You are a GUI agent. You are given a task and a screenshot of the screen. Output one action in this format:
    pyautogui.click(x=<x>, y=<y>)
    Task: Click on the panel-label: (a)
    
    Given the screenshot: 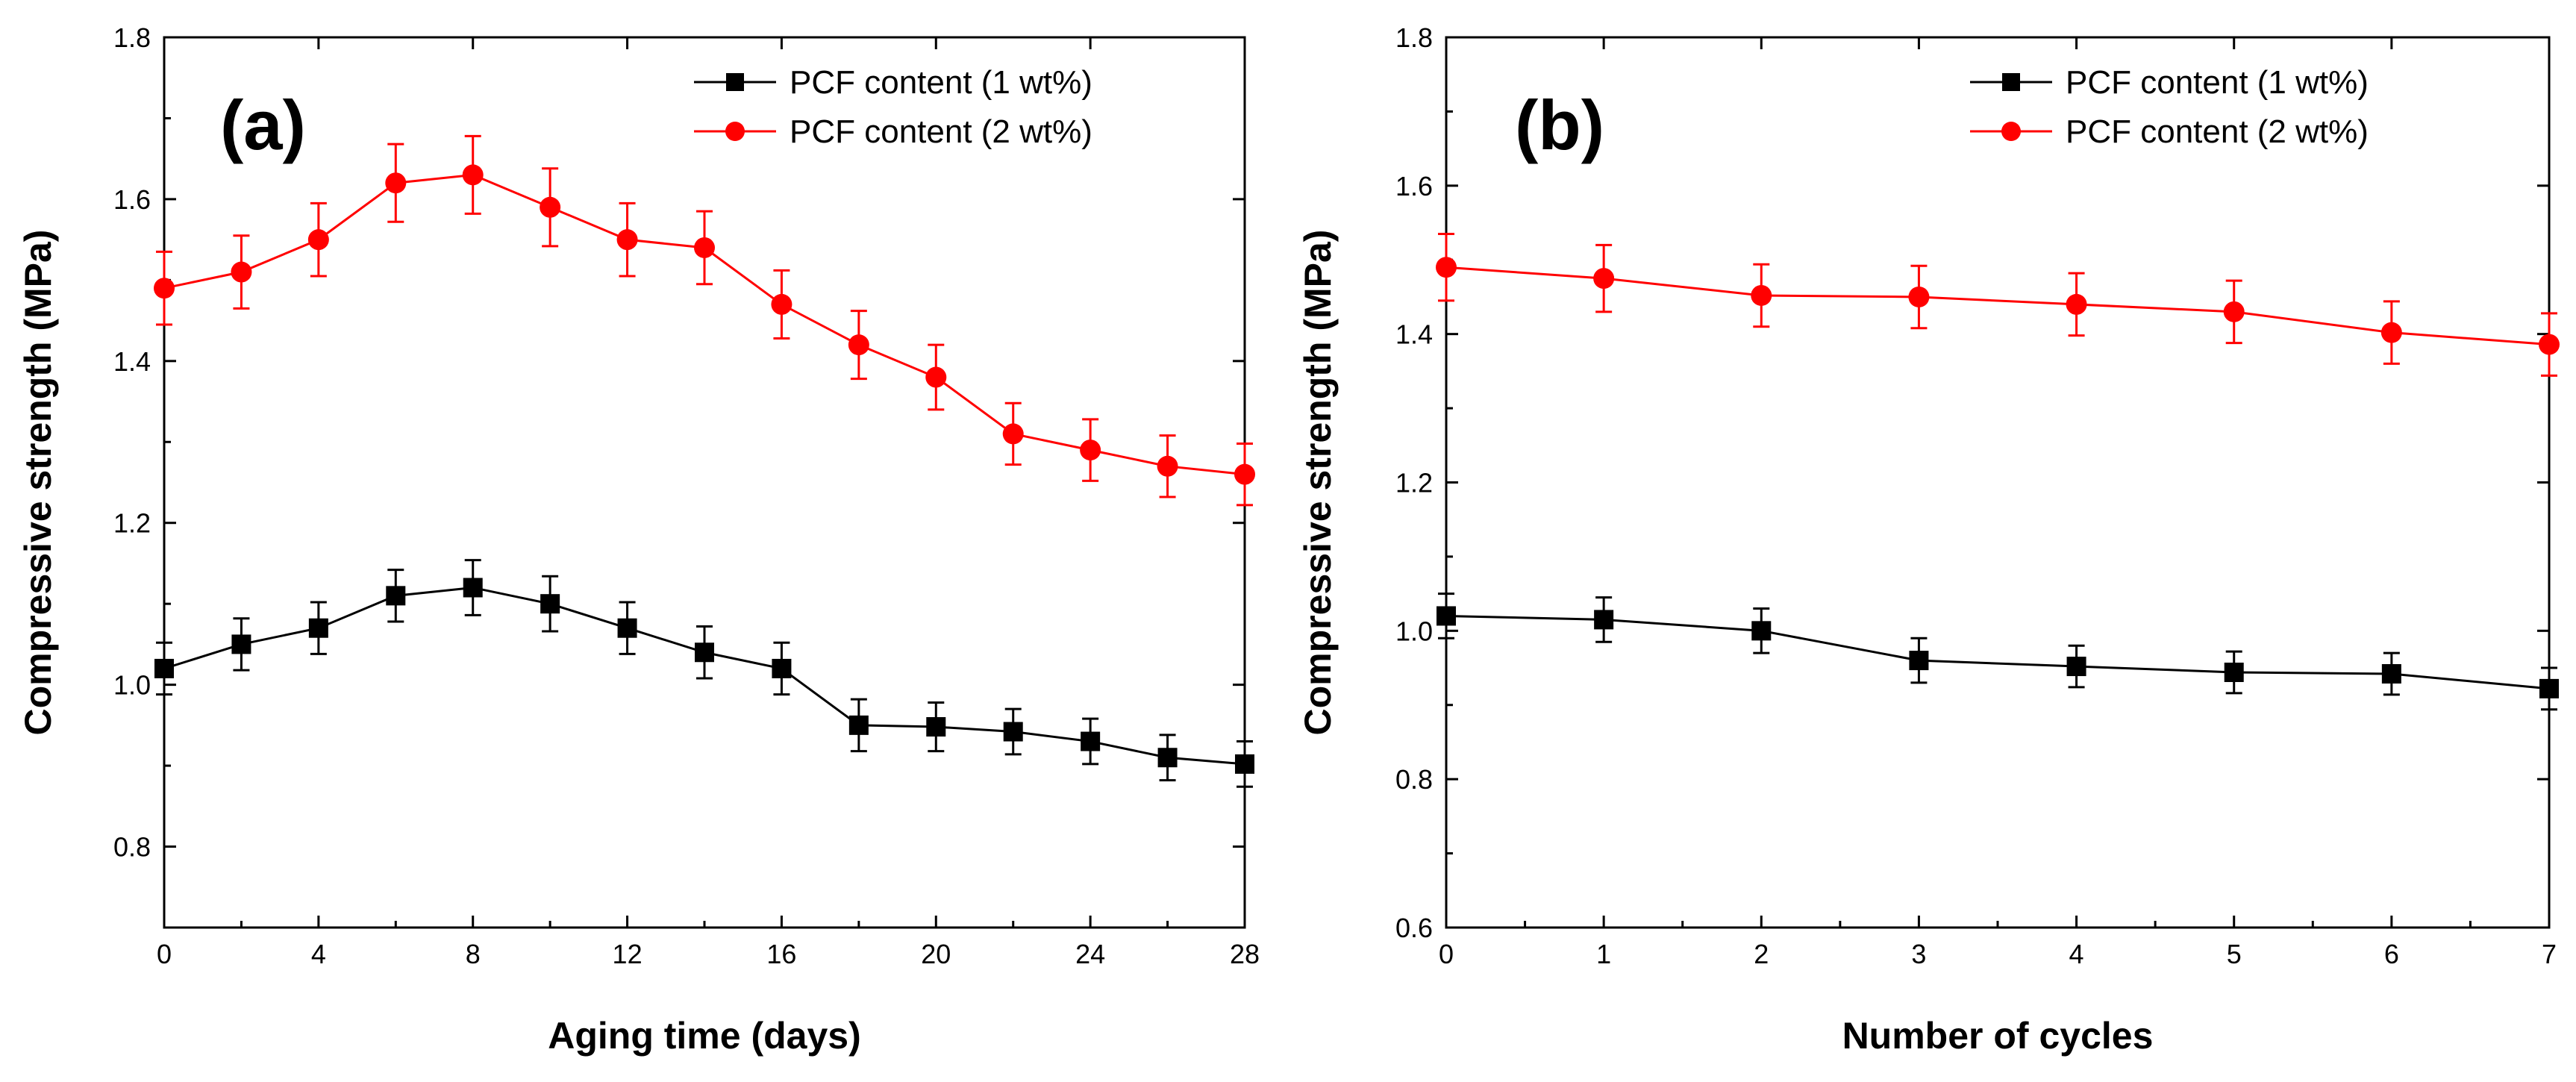 What is the action you would take?
    pyautogui.click(x=263, y=125)
    